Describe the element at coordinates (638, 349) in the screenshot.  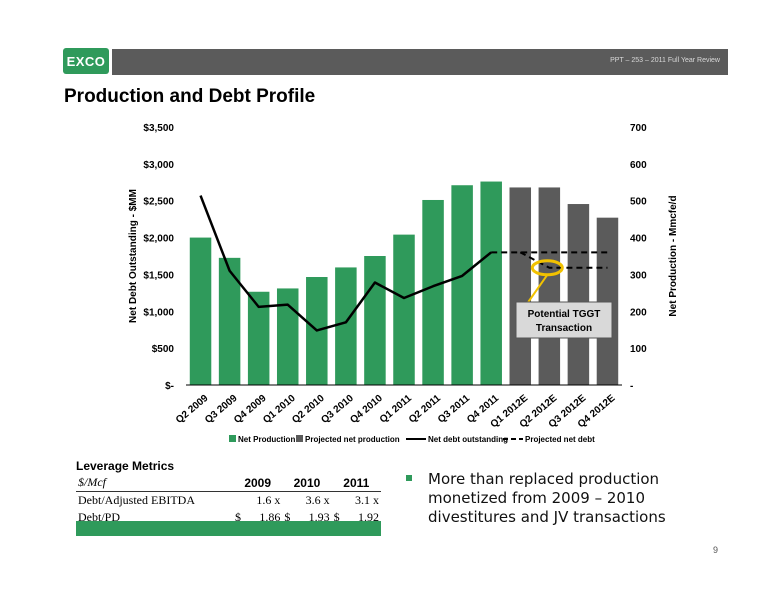
I see `right-axis-tick-label: 100` at that location.